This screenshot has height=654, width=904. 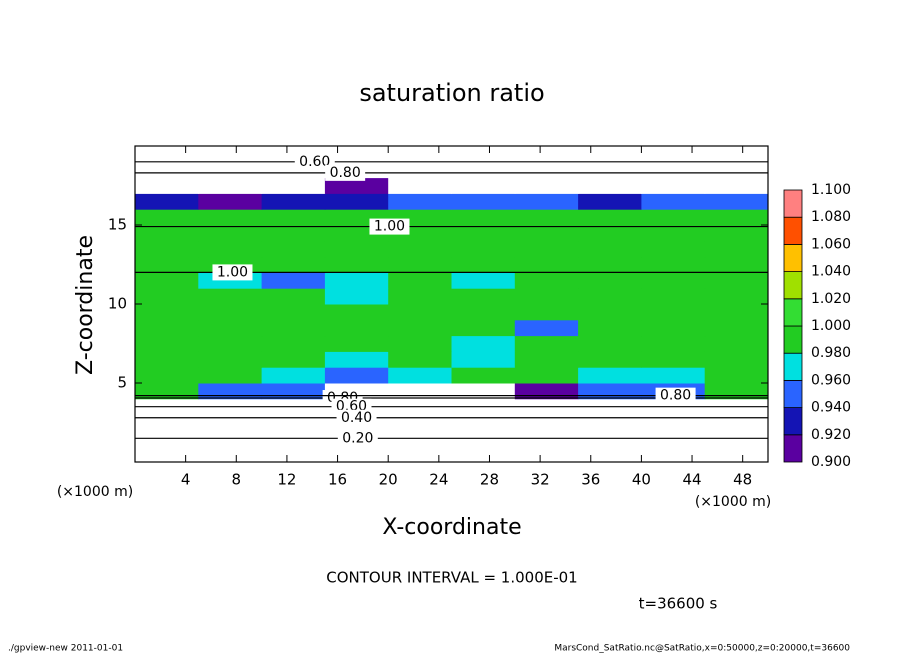 I want to click on x-unit: (×1000 m), so click(x=733, y=502).